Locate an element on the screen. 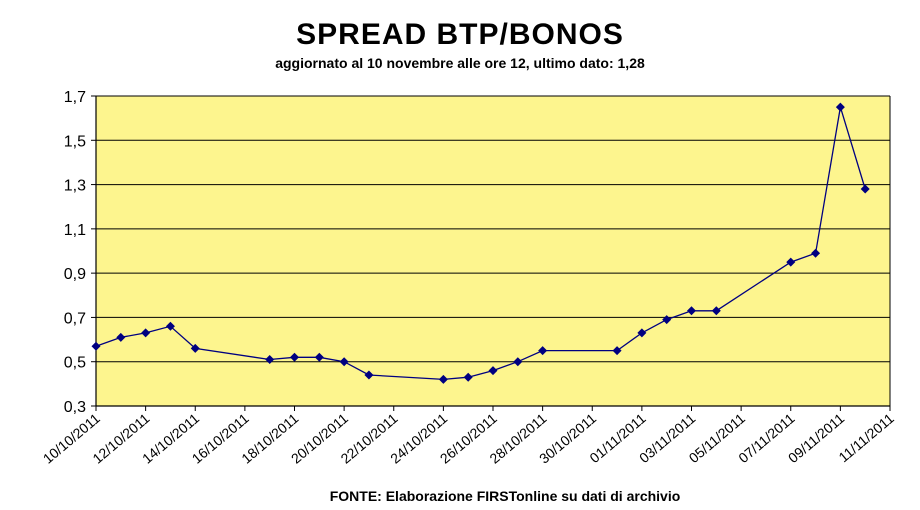 This screenshot has height=510, width=920. y-tick-label: 0,5 is located at coordinates (75, 363).